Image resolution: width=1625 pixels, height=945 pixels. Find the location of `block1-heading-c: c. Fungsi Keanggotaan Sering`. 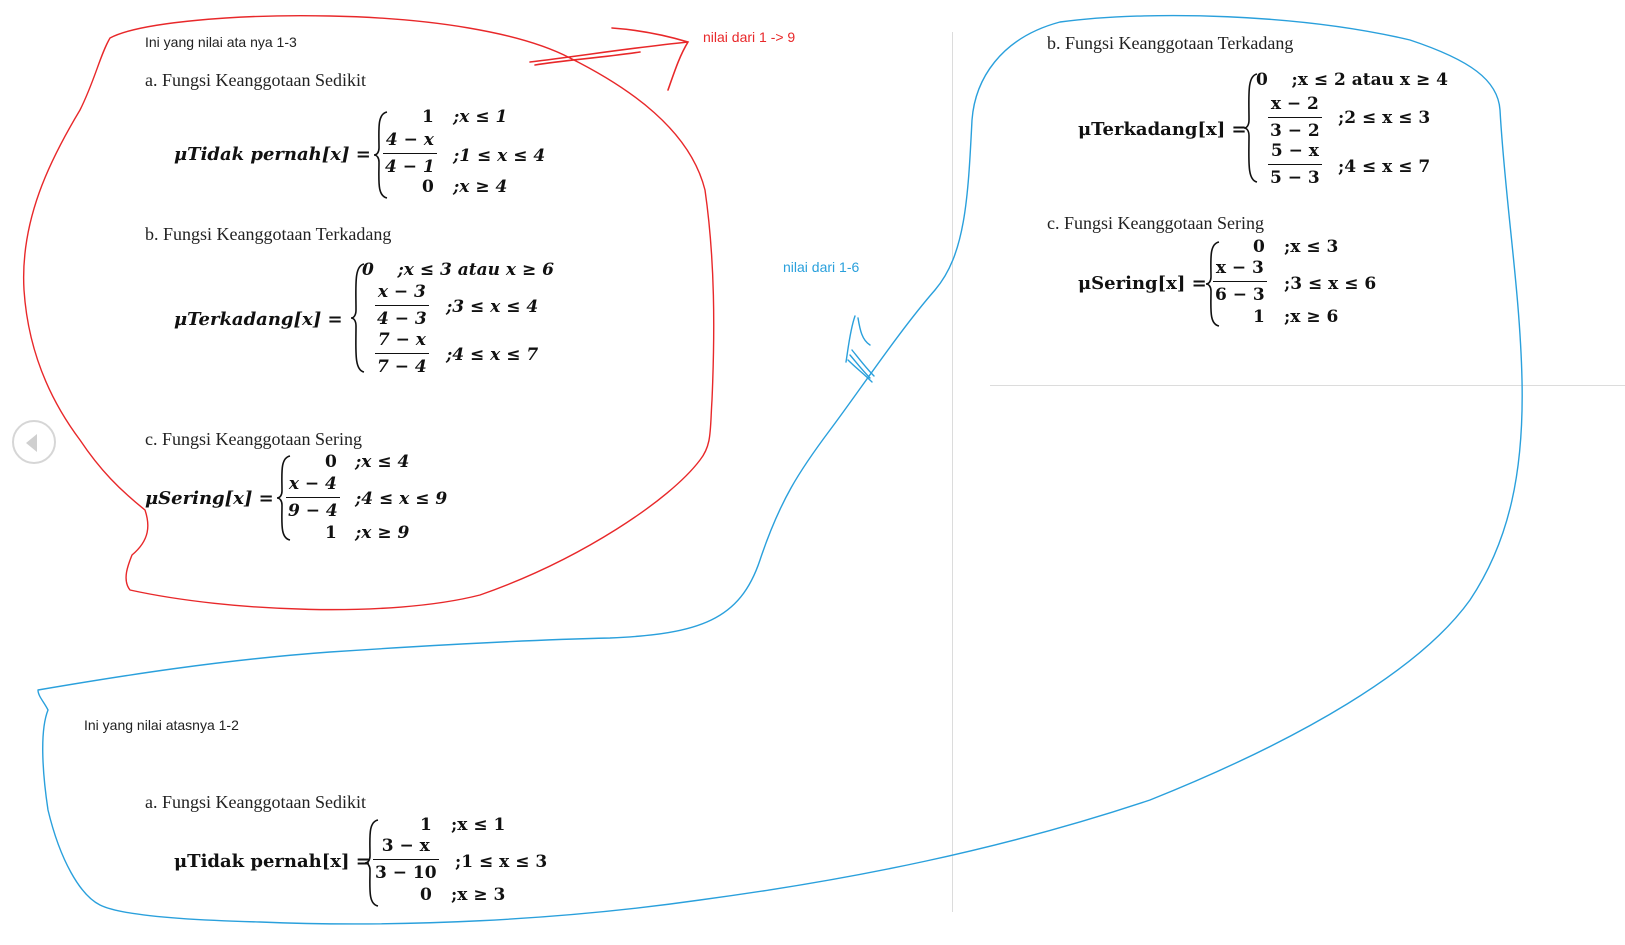

block1-heading-c: c. Fungsi Keanggotaan Sering is located at coordinates (253, 439).